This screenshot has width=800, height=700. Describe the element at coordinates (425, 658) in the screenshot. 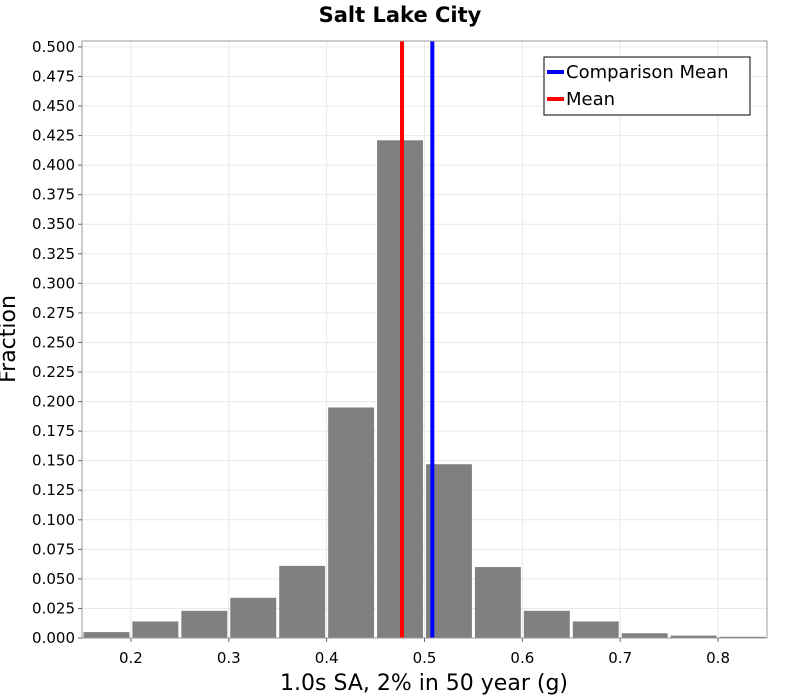

I see `x-tick-label: 0.5` at that location.